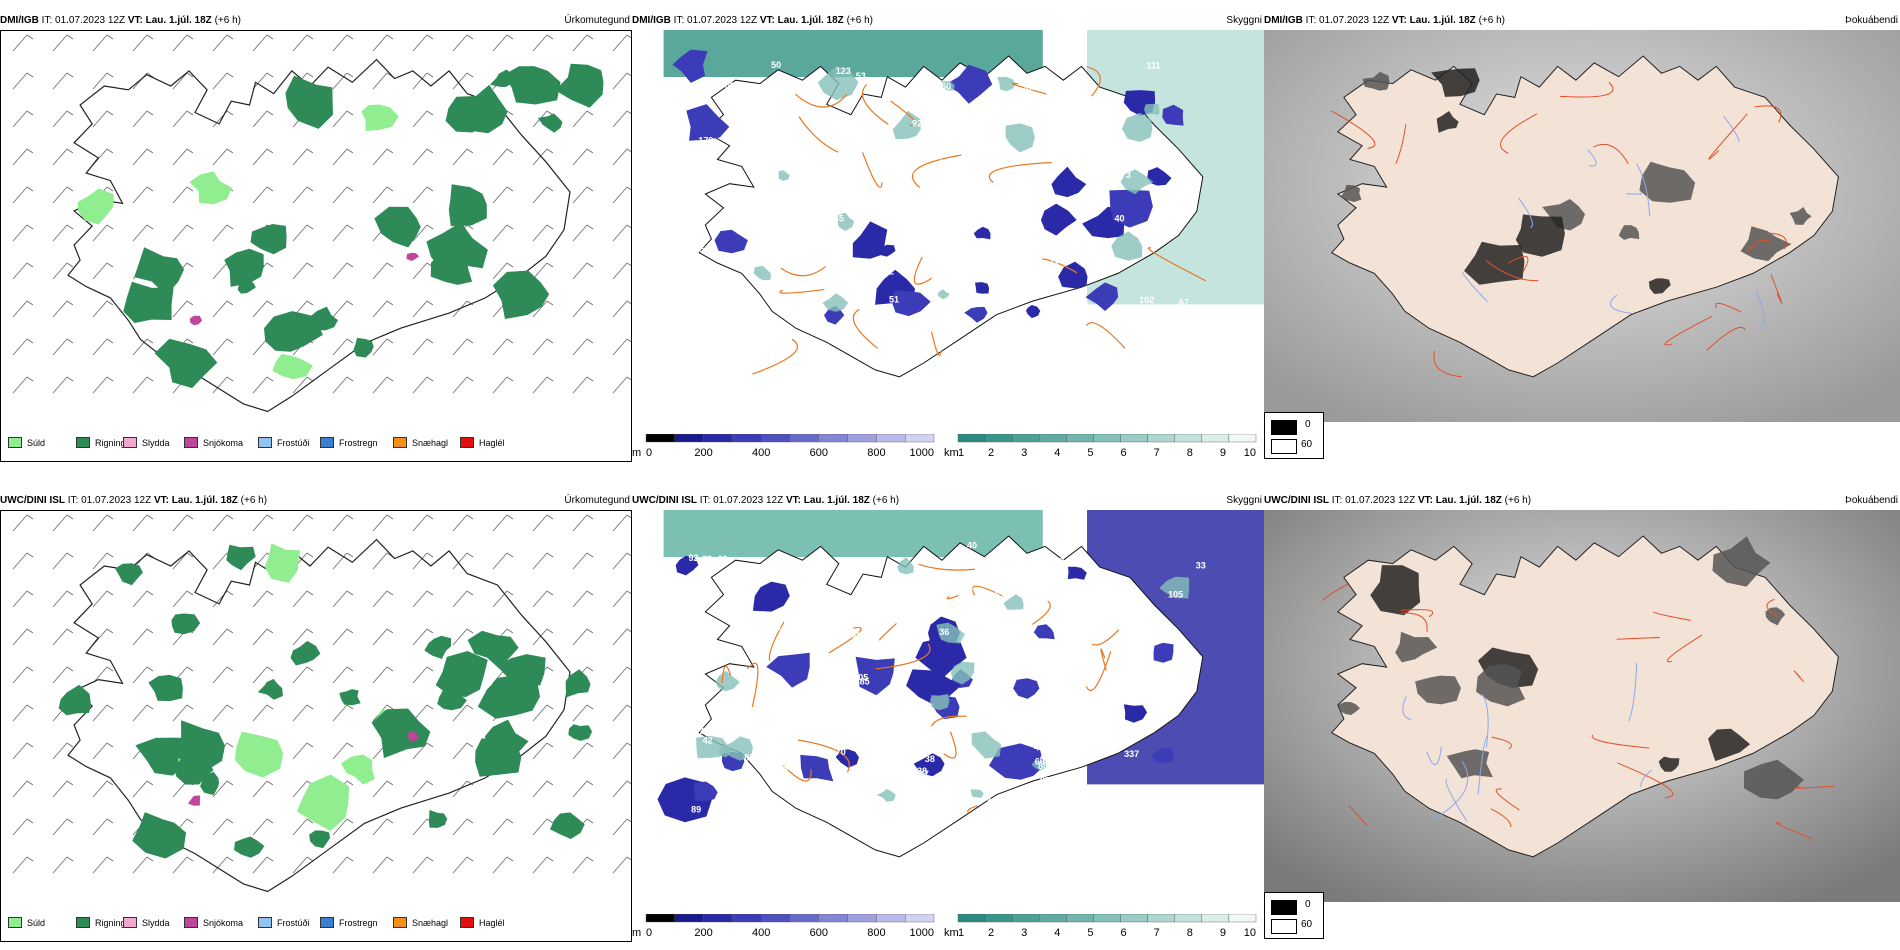  What do you see at coordinates (854, 602) in the screenshot?
I see `cloud-base-label: 83` at bounding box center [854, 602].